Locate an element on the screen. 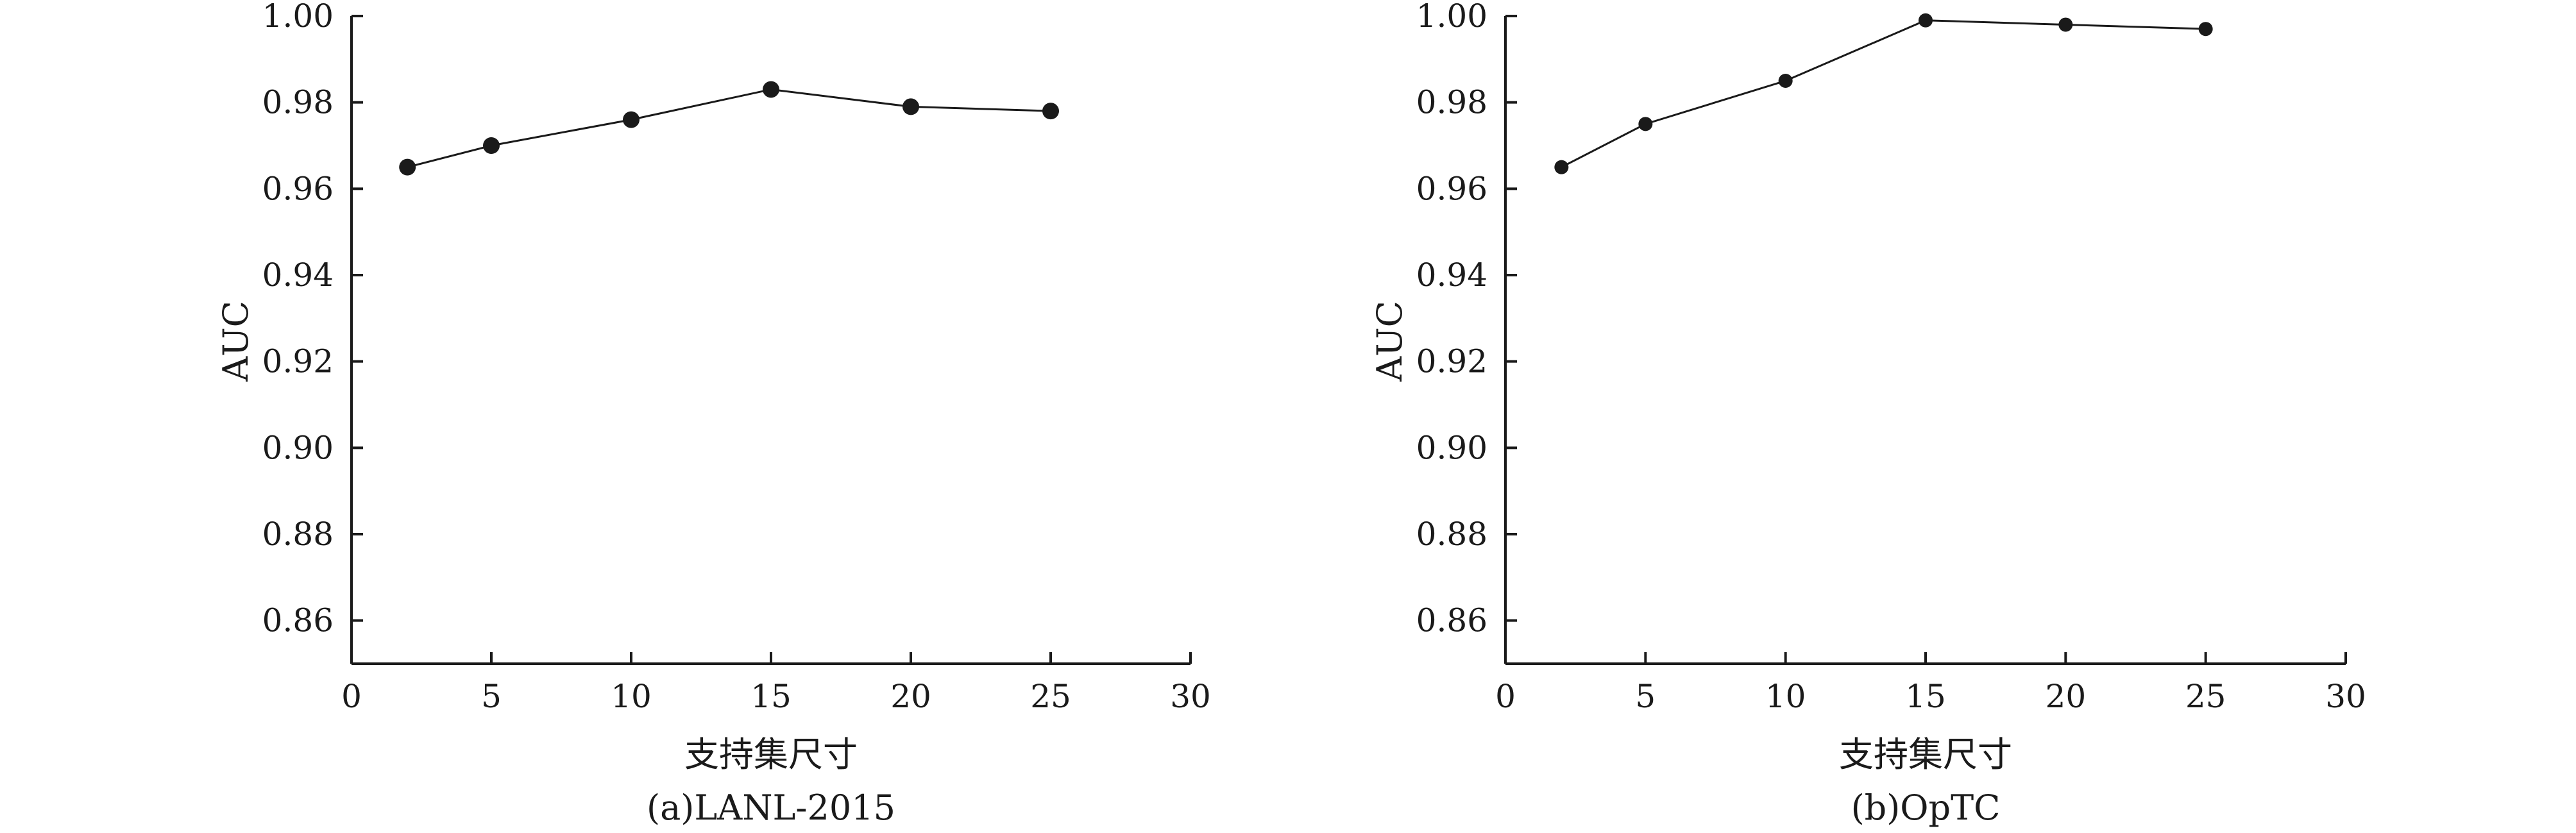 The height and width of the screenshot is (833, 2576). chart-caption: (b)OpTC is located at coordinates (1926, 807).